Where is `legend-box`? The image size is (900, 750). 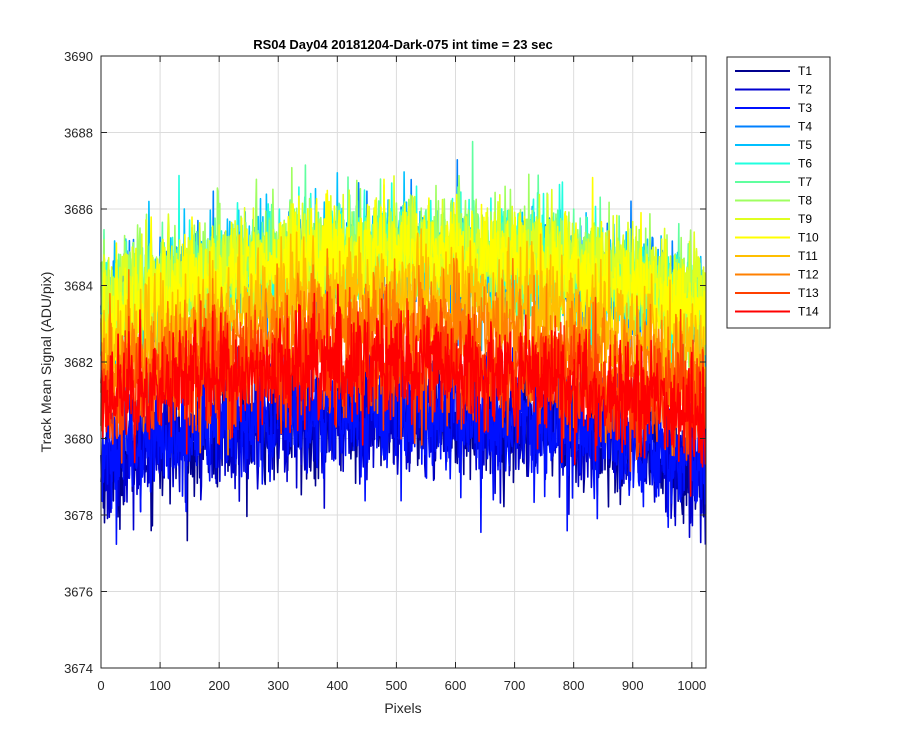 legend-box is located at coordinates (778, 192).